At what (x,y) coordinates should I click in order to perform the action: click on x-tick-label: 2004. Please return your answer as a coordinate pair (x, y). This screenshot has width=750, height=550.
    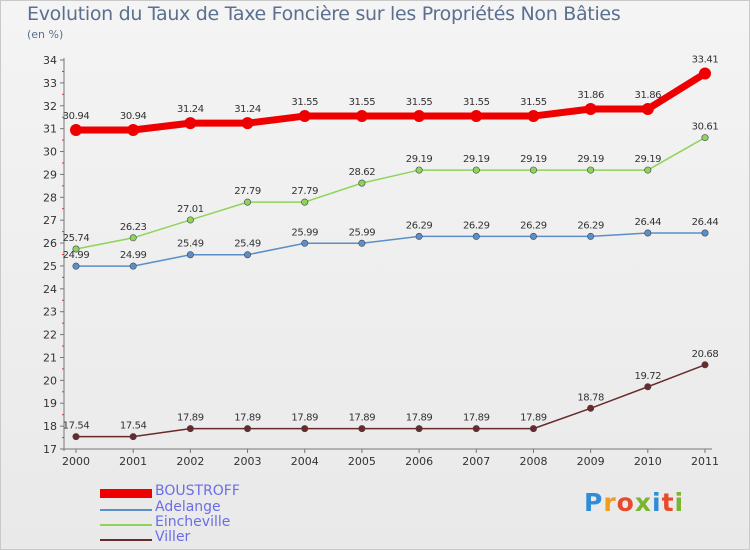
    Looking at the image, I should click on (305, 461).